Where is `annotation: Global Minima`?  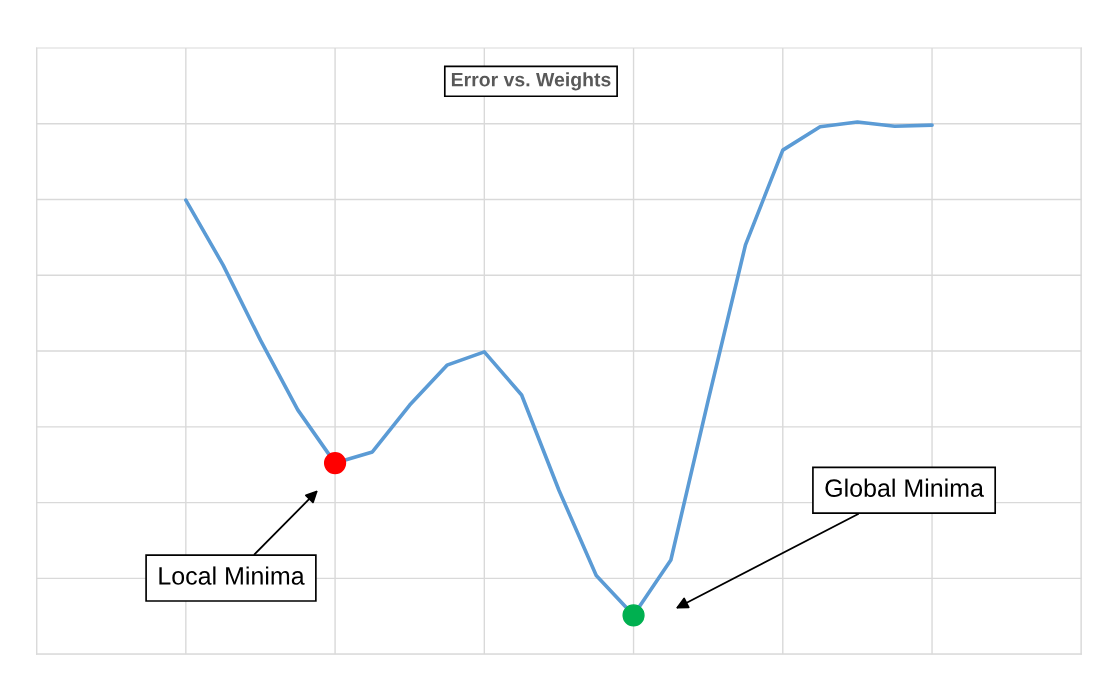 annotation: Global Minima is located at coordinates (904, 487).